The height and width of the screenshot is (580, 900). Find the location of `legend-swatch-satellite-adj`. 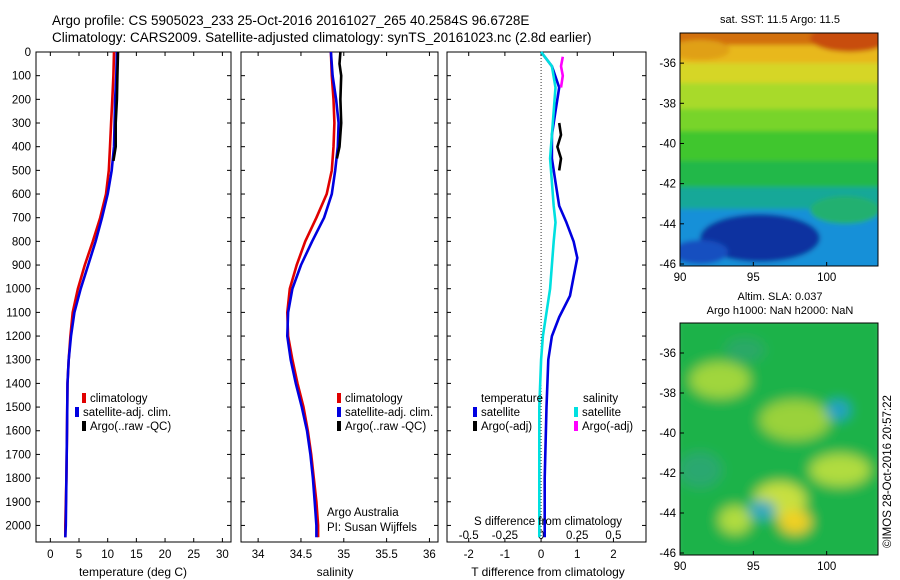

legend-swatch-satellite-adj is located at coordinates (339, 412).